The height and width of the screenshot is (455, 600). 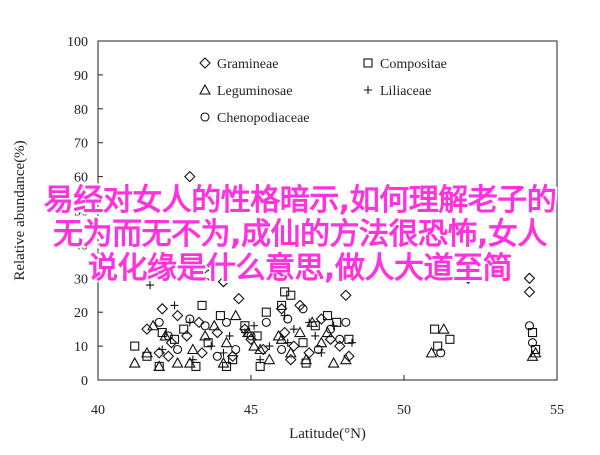 What do you see at coordinates (205, 117) in the screenshot?
I see `legend-marker-chenopodiaceae` at bounding box center [205, 117].